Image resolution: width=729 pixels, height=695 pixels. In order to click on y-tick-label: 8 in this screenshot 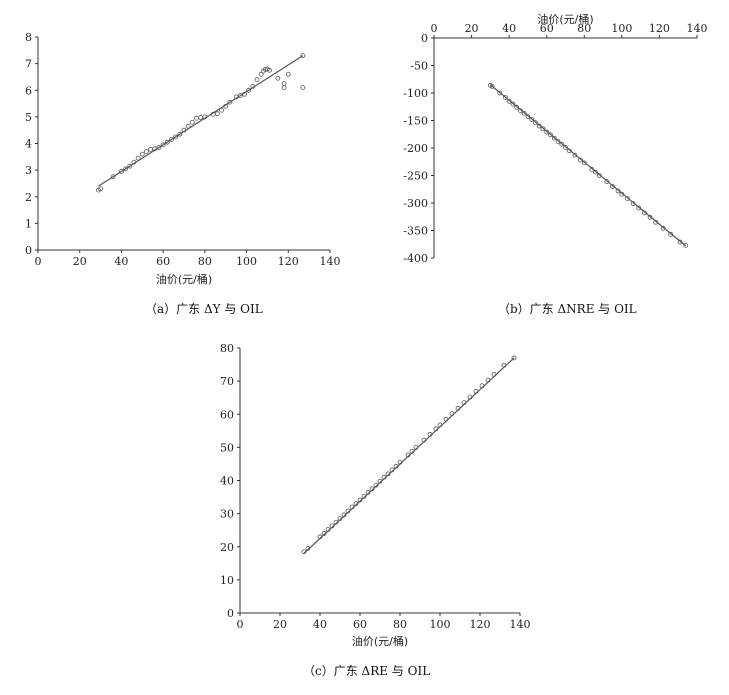, I will do `click(28, 37)`.